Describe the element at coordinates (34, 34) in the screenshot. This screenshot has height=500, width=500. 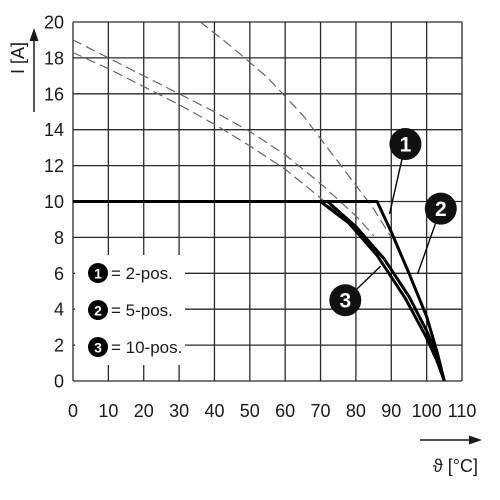
I see `y-axis-arrow-head` at that location.